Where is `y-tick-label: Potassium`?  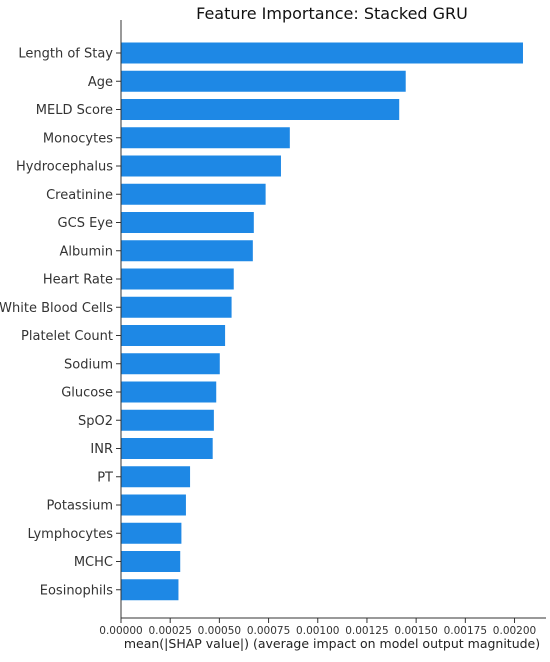
y-tick-label: Potassium is located at coordinates (80, 506).